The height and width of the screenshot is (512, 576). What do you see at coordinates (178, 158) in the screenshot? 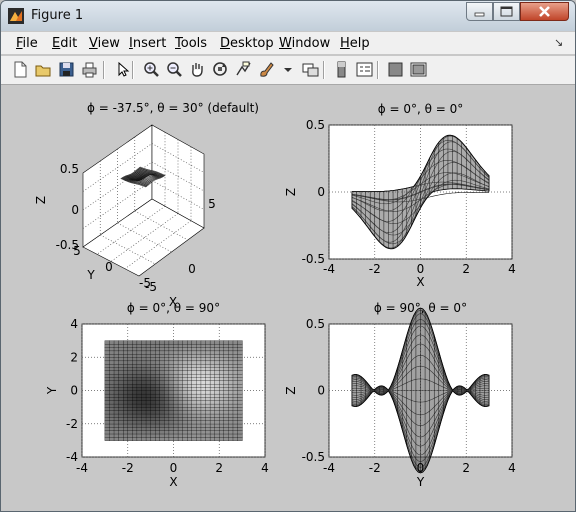
I see `grid-line` at bounding box center [178, 158].